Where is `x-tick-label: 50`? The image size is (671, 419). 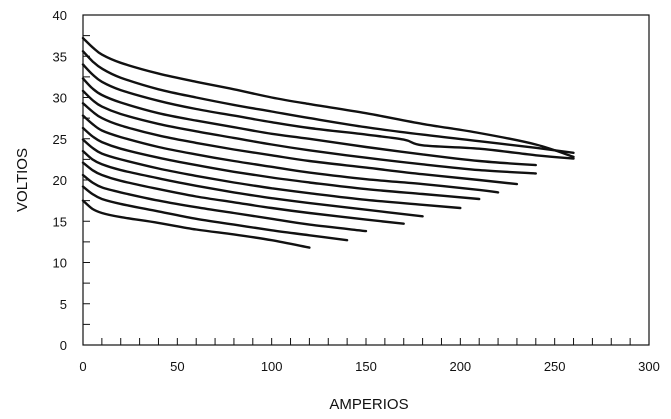
x-tick-label: 50 is located at coordinates (177, 366).